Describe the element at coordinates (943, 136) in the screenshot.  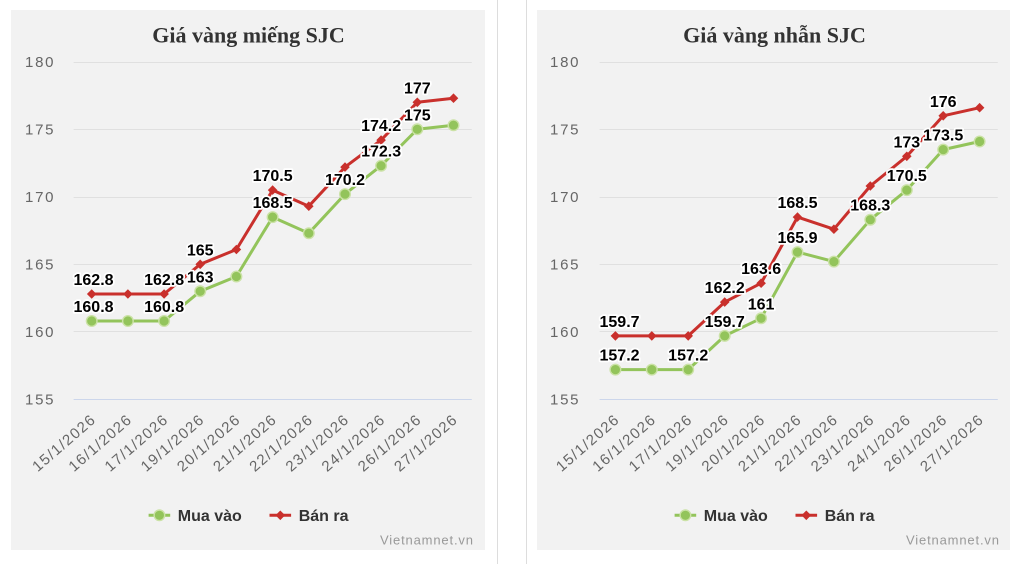
I see `svg-text: 173.5` at that location.